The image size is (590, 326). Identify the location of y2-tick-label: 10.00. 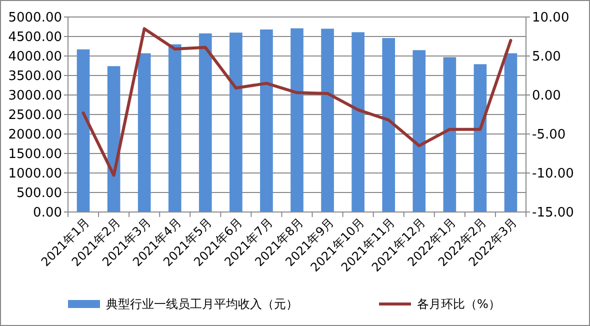
(551, 18).